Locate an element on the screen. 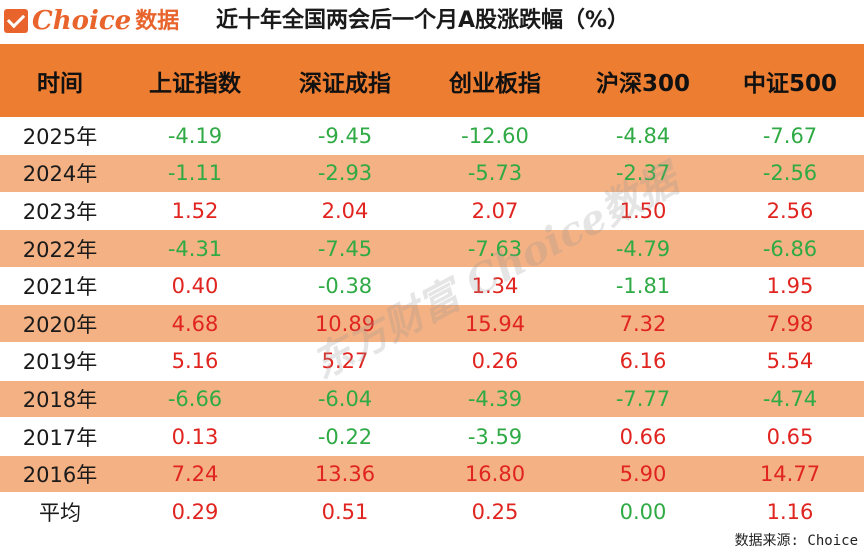 This screenshot has height=558, width=864. table-cell: 7.98 is located at coordinates (790, 324).